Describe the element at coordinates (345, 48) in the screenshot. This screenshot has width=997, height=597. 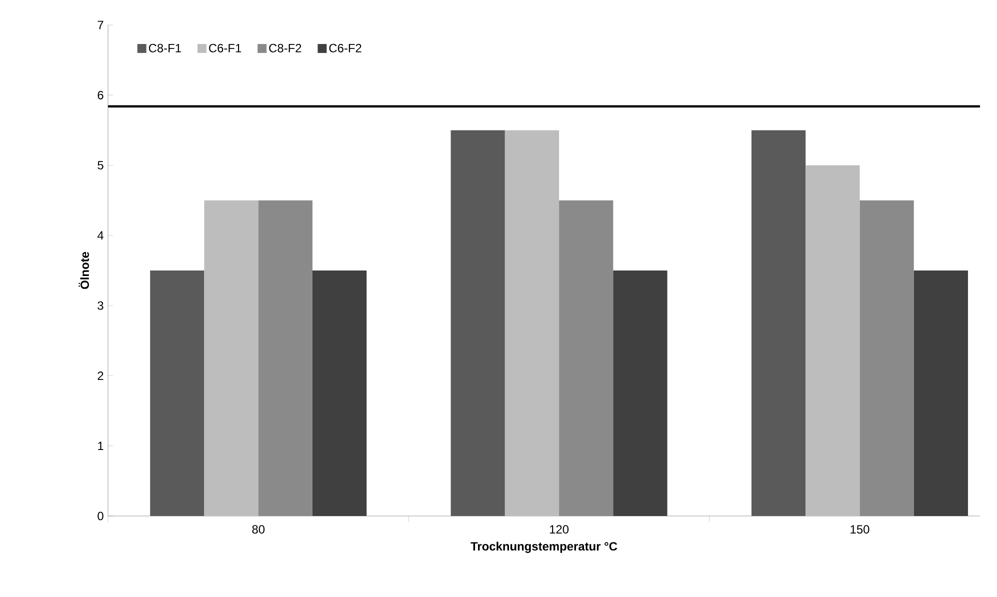
I see `legend-label: C6-F2` at that location.